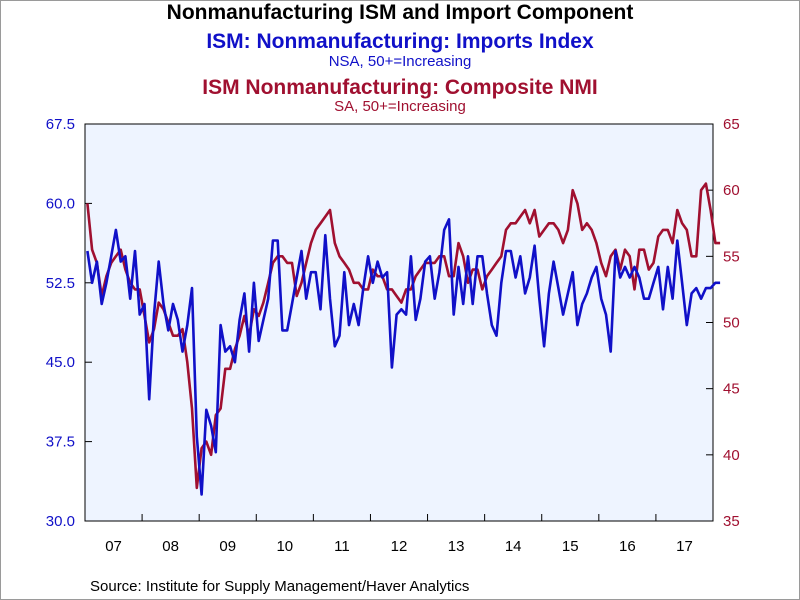  What do you see at coordinates (60, 283) in the screenshot?
I see `left-tick-label: 52.5` at bounding box center [60, 283].